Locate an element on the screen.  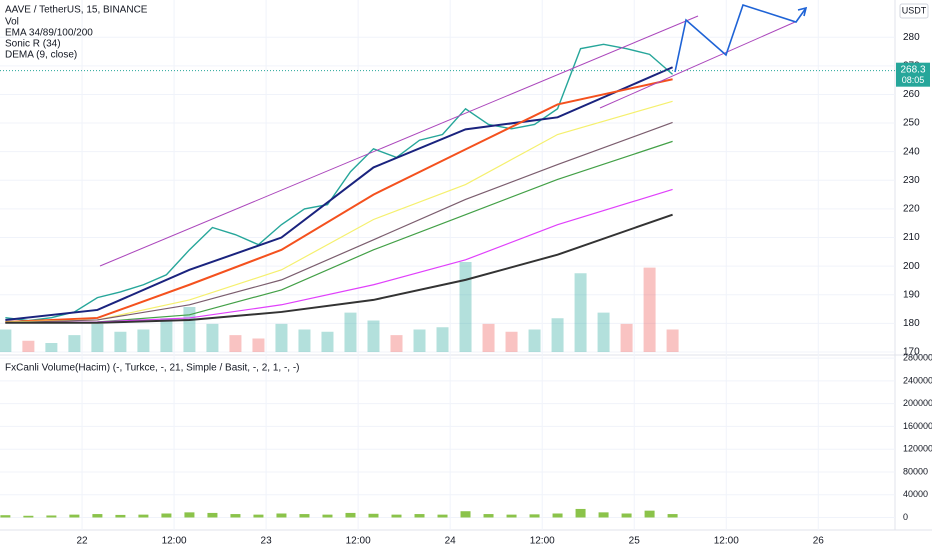
x-tick-label: 25 is located at coordinates (635, 541).